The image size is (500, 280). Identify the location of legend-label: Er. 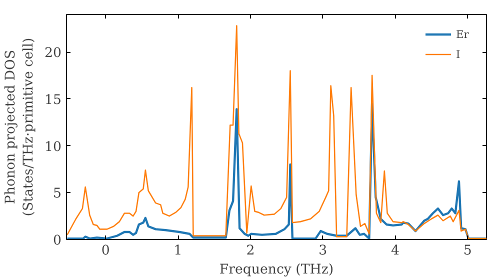
(463, 34).